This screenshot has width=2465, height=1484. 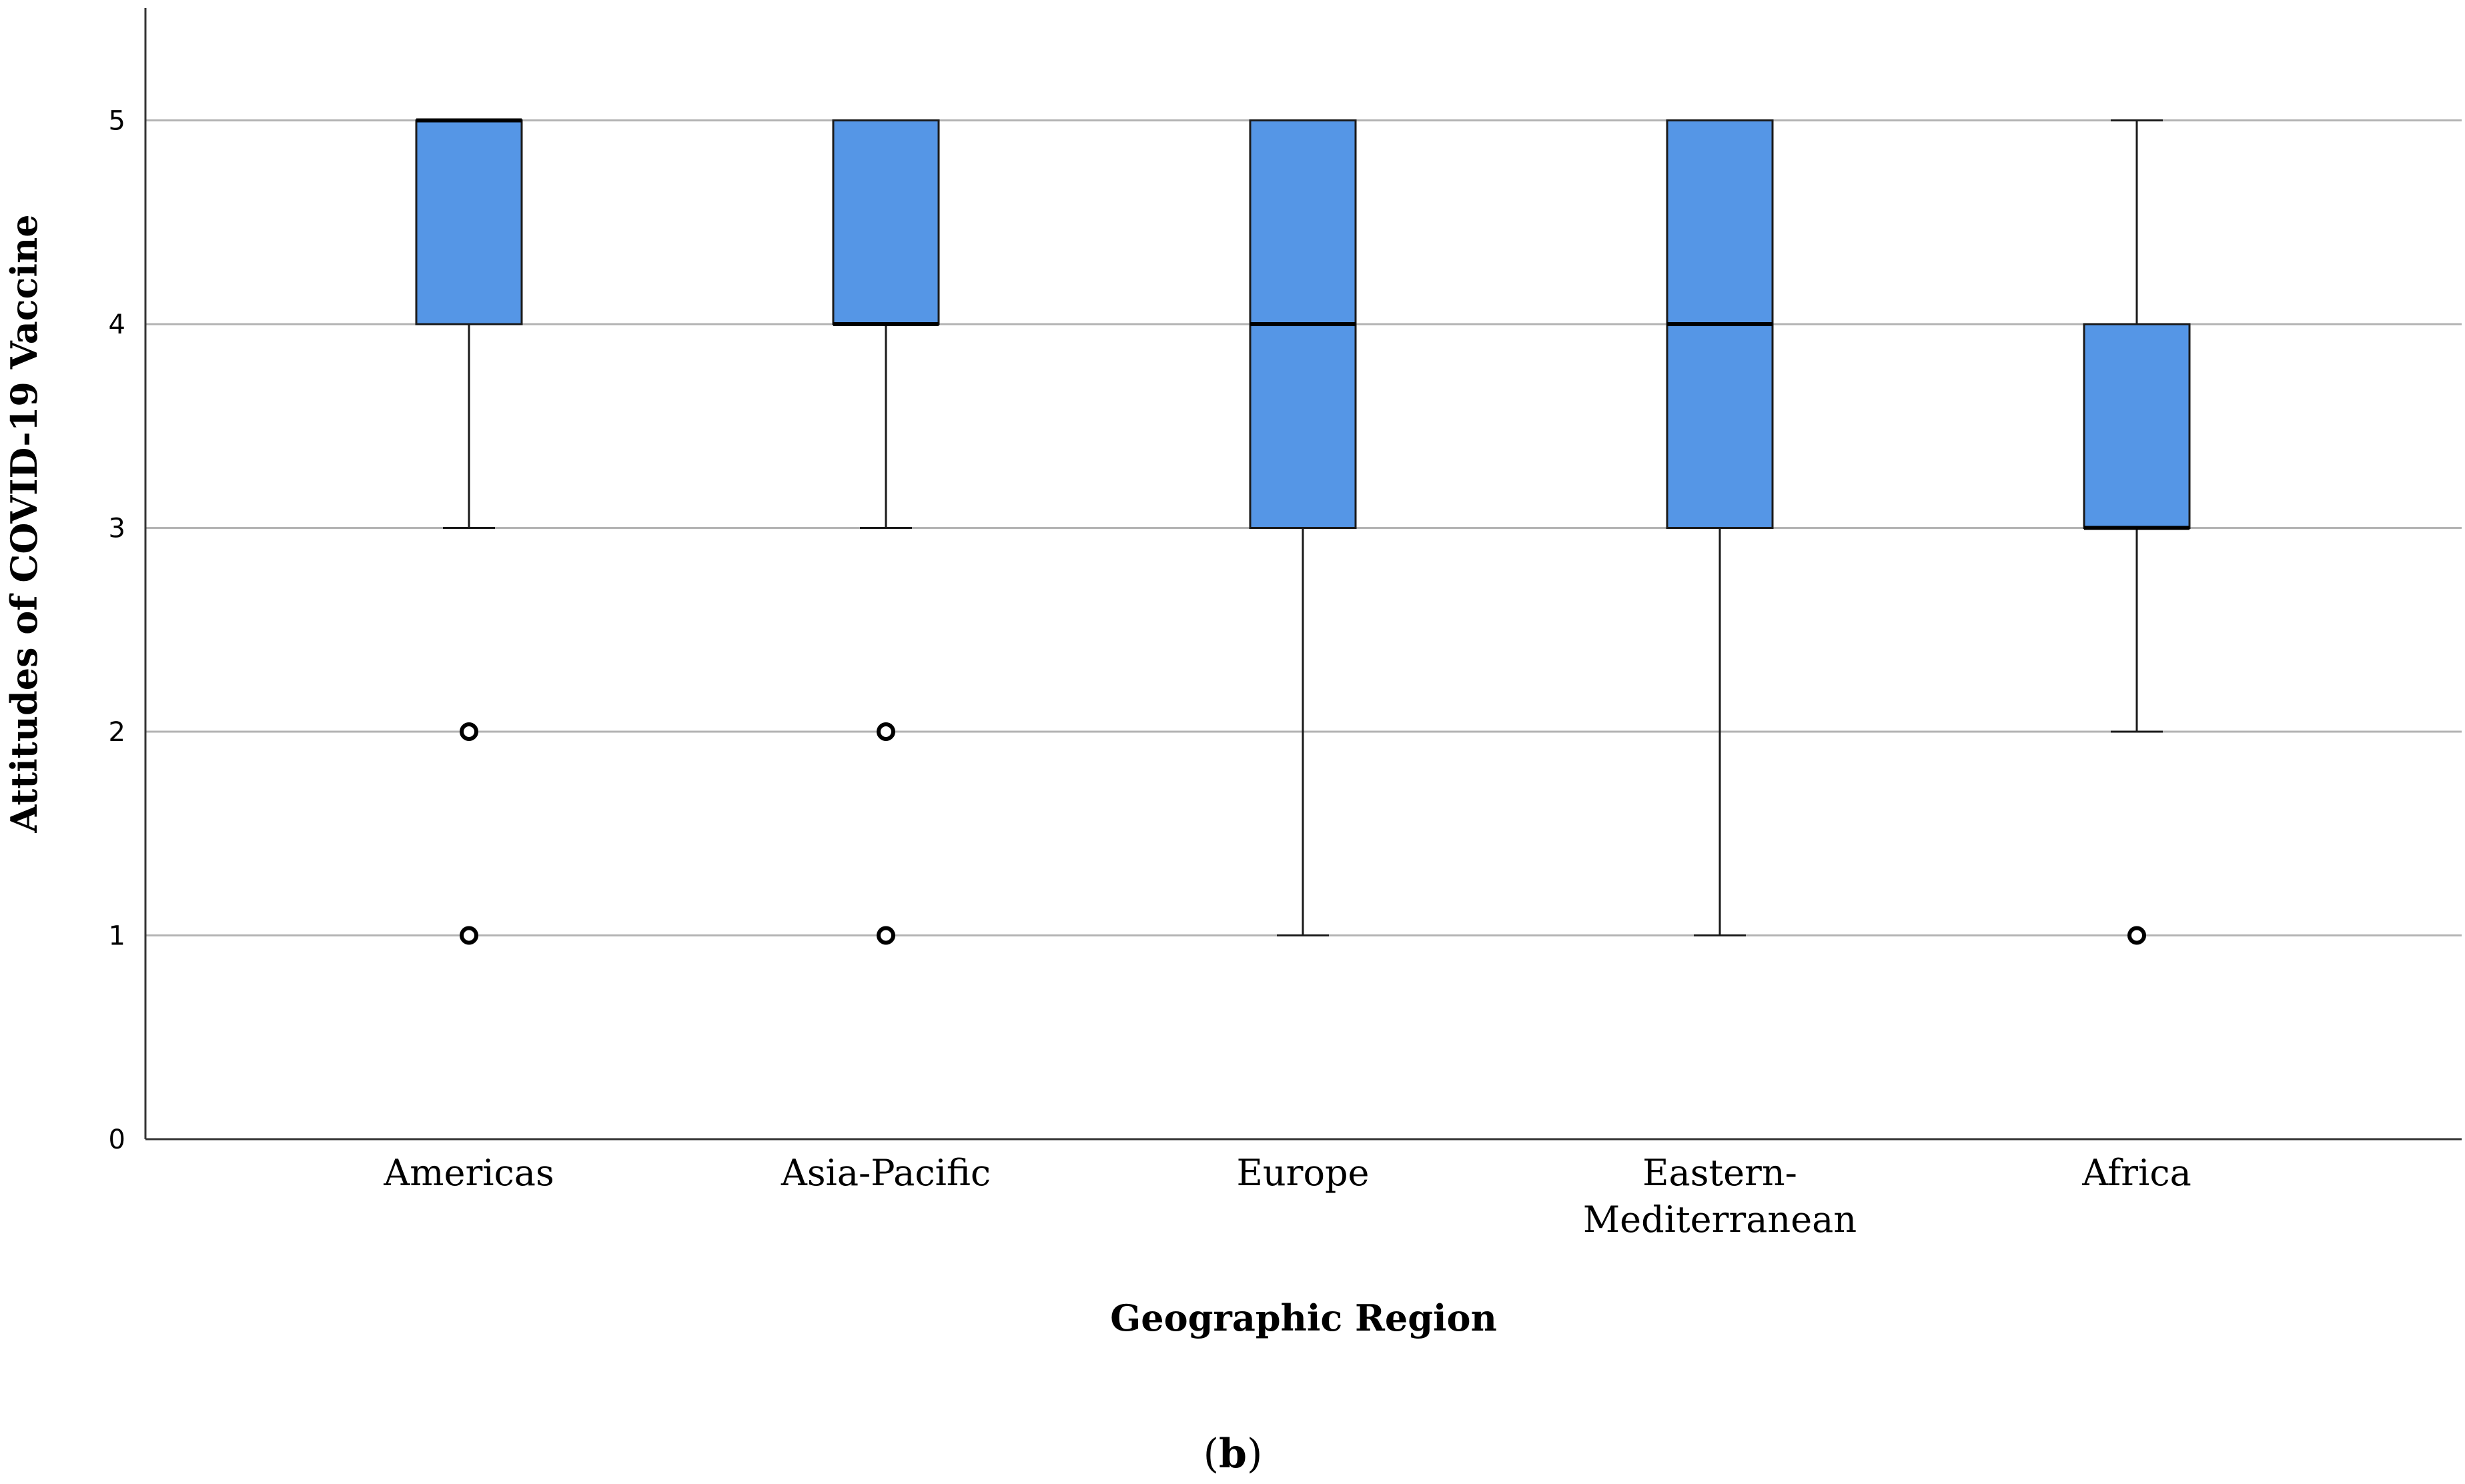 What do you see at coordinates (468, 1173) in the screenshot?
I see `x-tick-label: Americas` at bounding box center [468, 1173].